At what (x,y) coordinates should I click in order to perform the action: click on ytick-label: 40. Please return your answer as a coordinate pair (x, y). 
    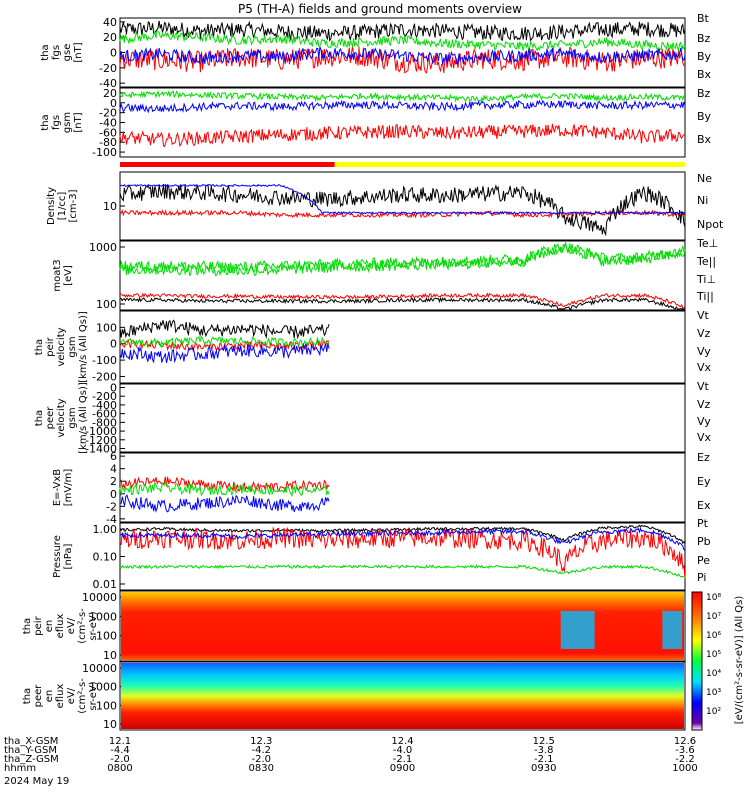
    Looking at the image, I should click on (110, 22).